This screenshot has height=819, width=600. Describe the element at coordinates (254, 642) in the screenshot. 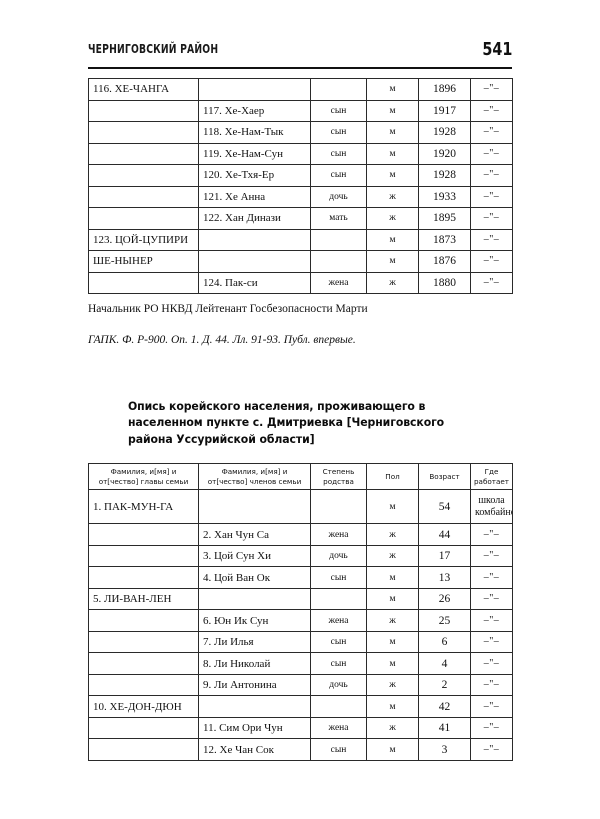

I see `cell-family-member: 7. Ли Илья` at that location.